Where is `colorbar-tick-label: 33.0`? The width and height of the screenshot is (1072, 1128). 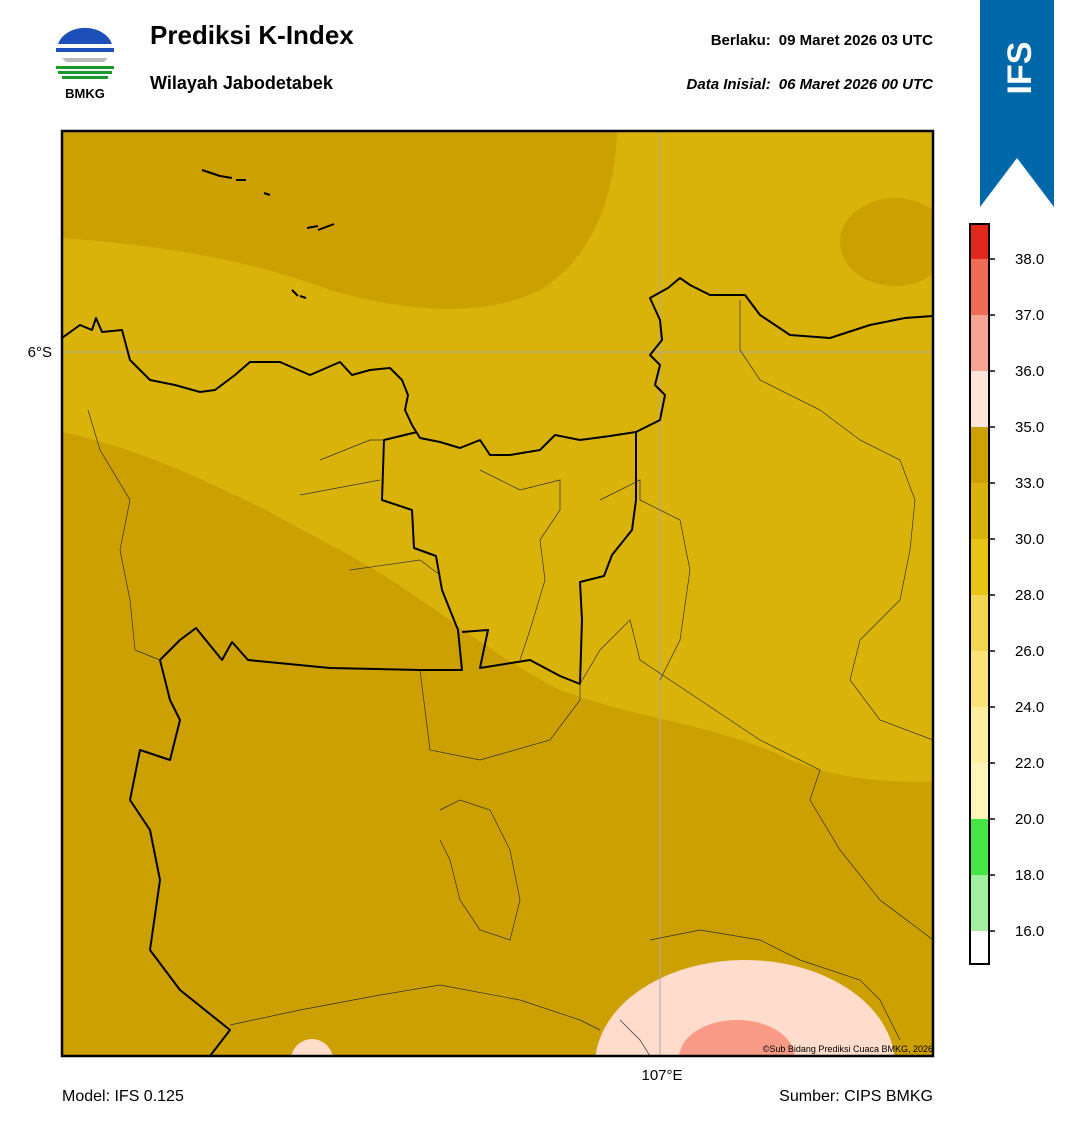
colorbar-tick-label: 33.0 is located at coordinates (1029, 483).